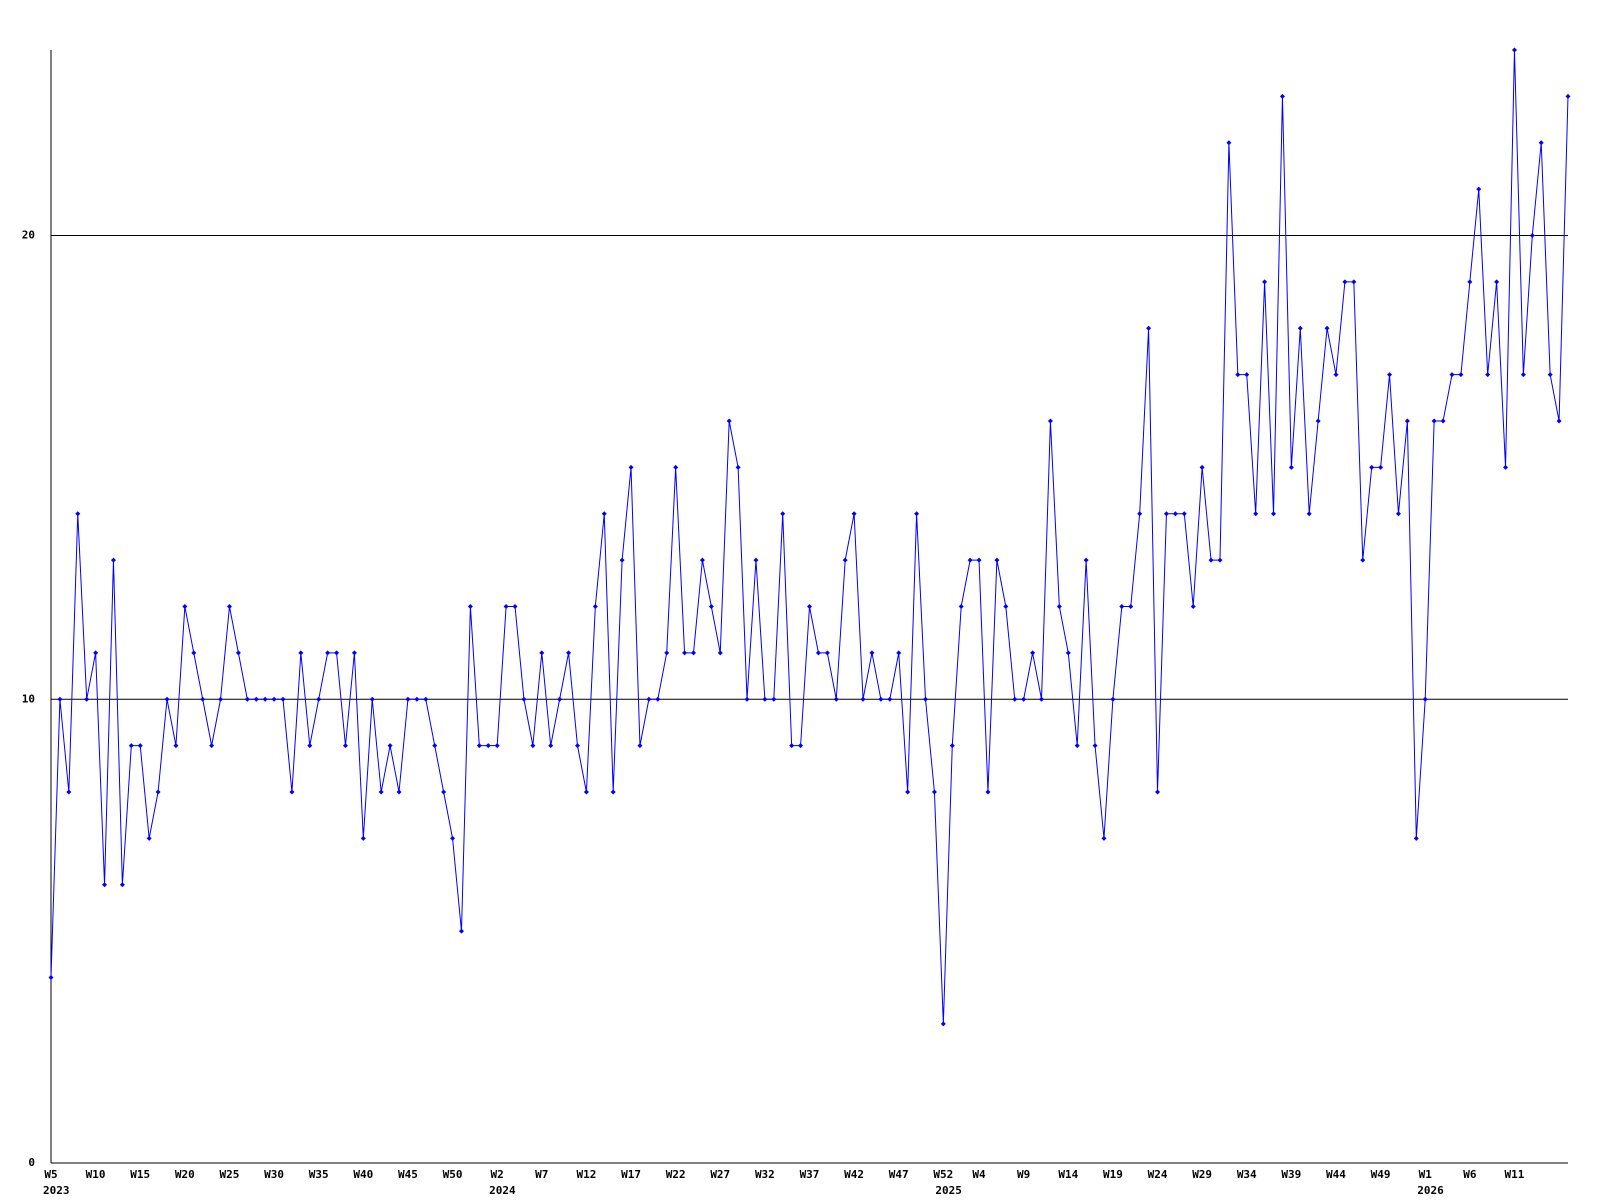  What do you see at coordinates (408, 1174) in the screenshot?
I see `x-tick-label: W45` at bounding box center [408, 1174].